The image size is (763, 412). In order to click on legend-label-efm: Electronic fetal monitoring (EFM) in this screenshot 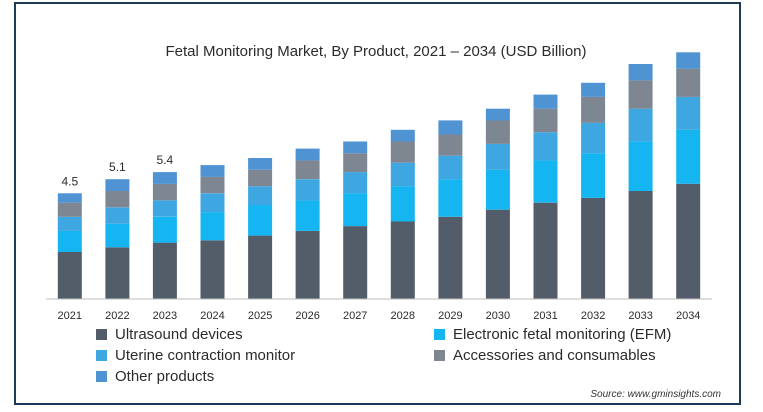, I will do `click(562, 334)`.